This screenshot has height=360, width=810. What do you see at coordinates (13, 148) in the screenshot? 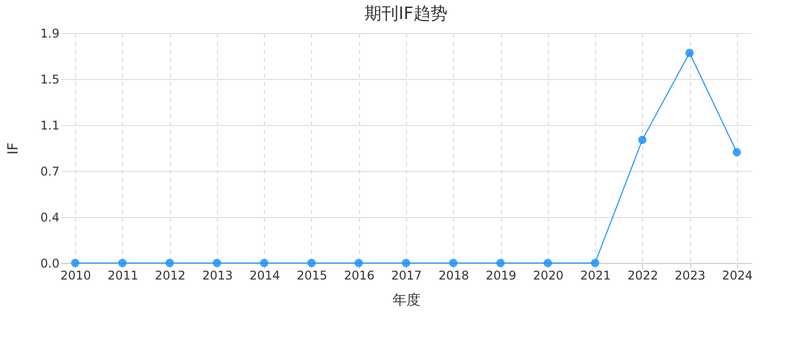
I see `y-axis-title: IF` at bounding box center [13, 148].